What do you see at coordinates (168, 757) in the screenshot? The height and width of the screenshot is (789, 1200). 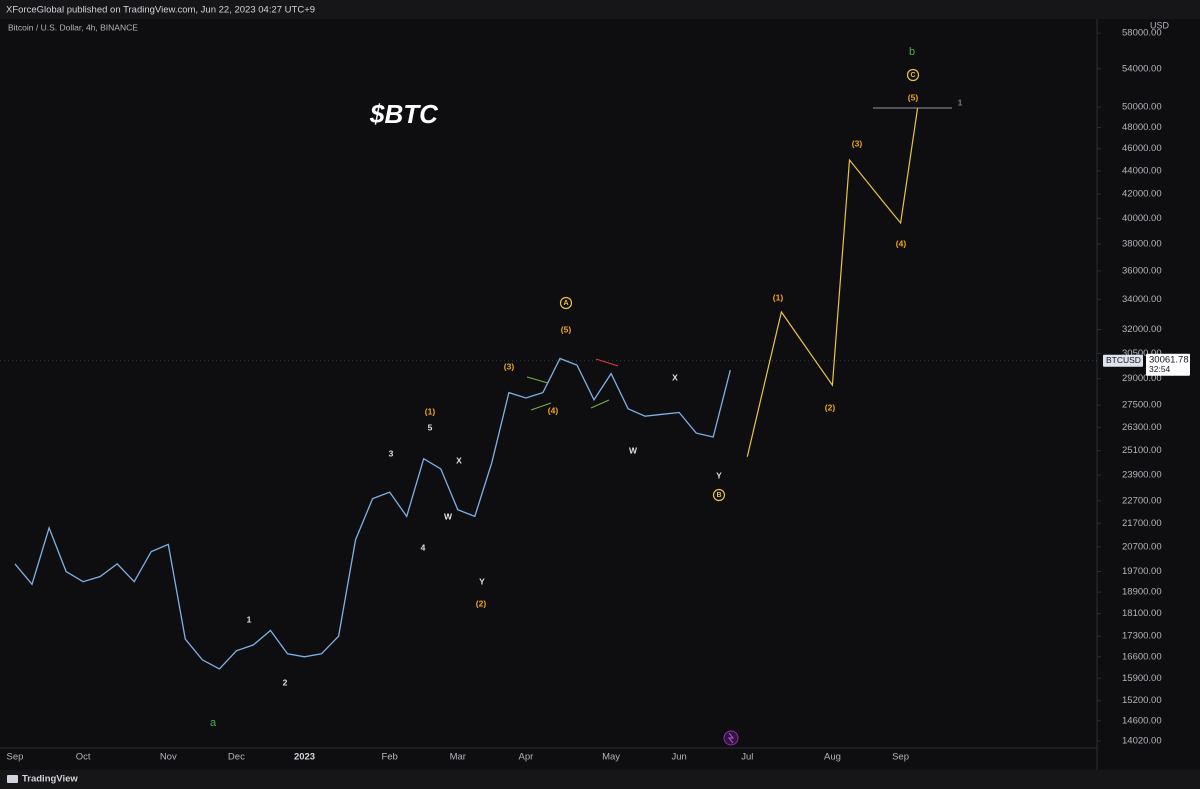 I see `x-tick-label: Nov` at bounding box center [168, 757].